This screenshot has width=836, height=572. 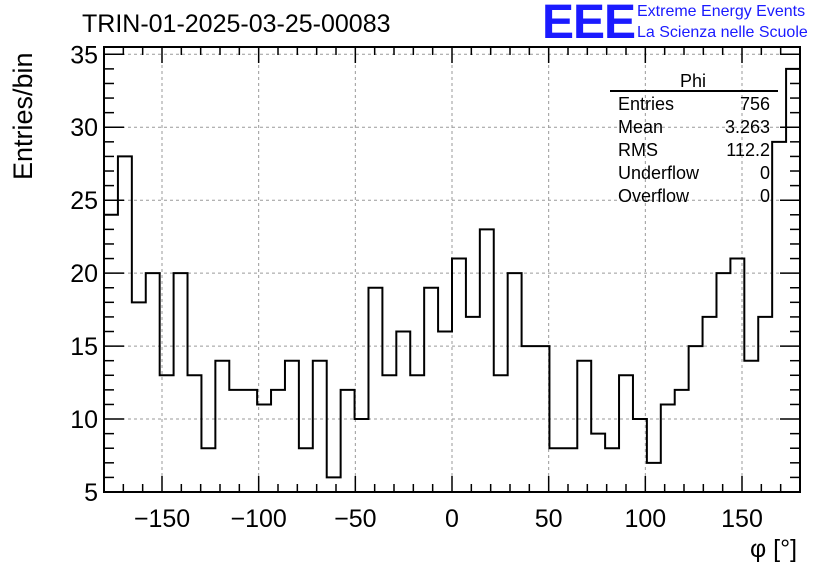 What do you see at coordinates (774, 549) in the screenshot?
I see `x-axis-label: φ [°]` at bounding box center [774, 549].